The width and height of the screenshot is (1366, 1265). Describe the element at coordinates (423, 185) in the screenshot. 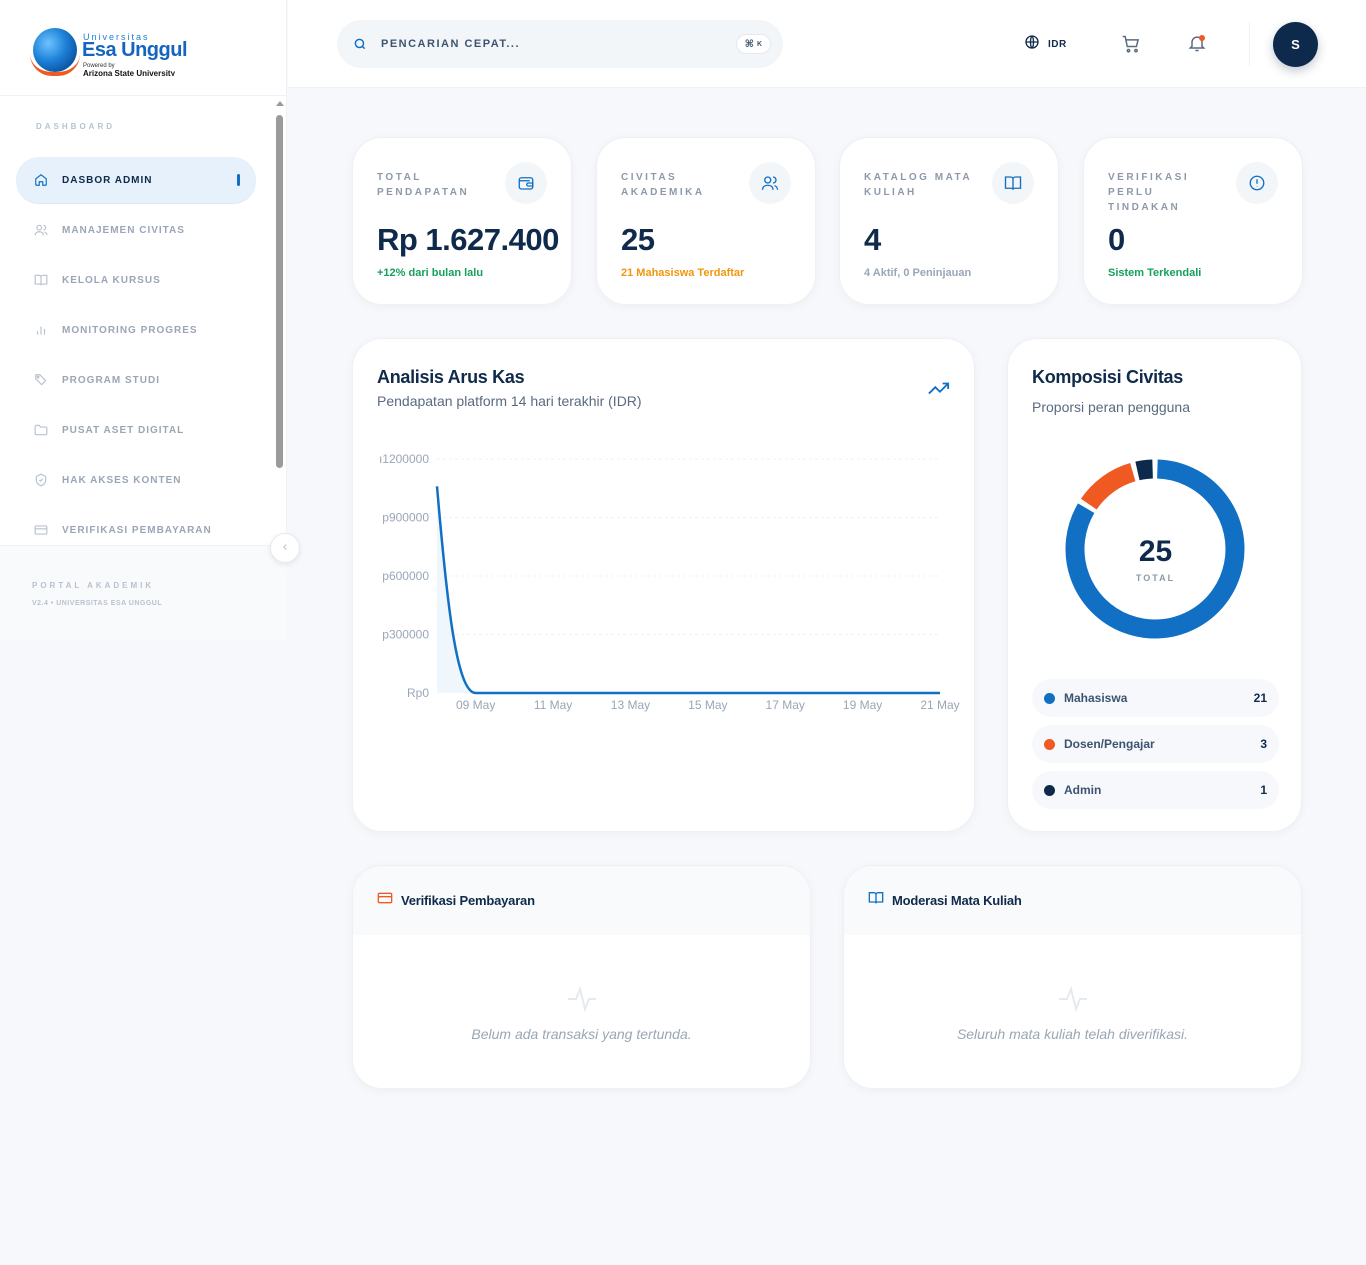

I see `stat-label: TOTAL PENDAPATAN` at that location.